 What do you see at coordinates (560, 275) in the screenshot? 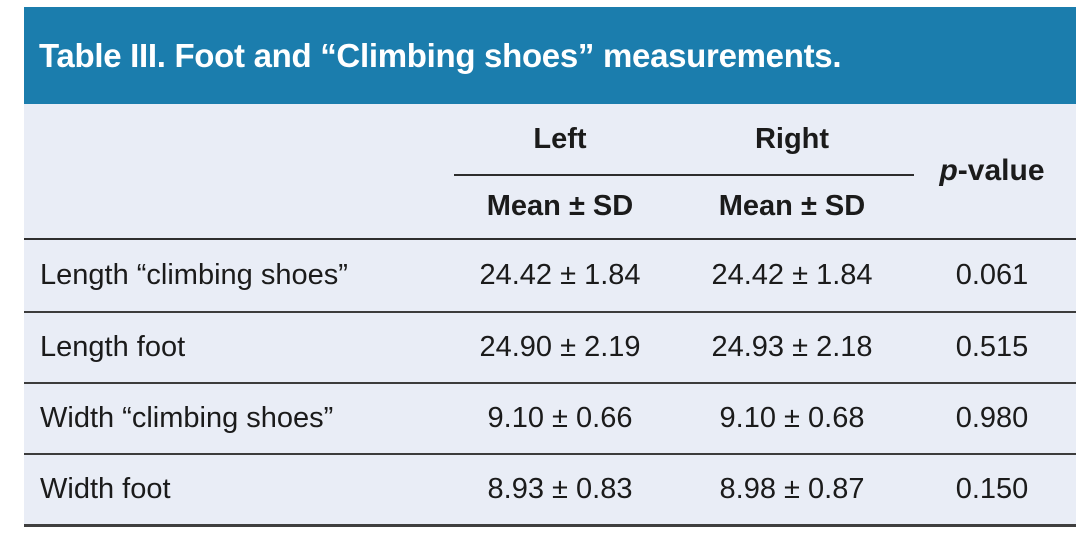
I see `left-mean-cell: 24.42 ± 1.84` at bounding box center [560, 275].